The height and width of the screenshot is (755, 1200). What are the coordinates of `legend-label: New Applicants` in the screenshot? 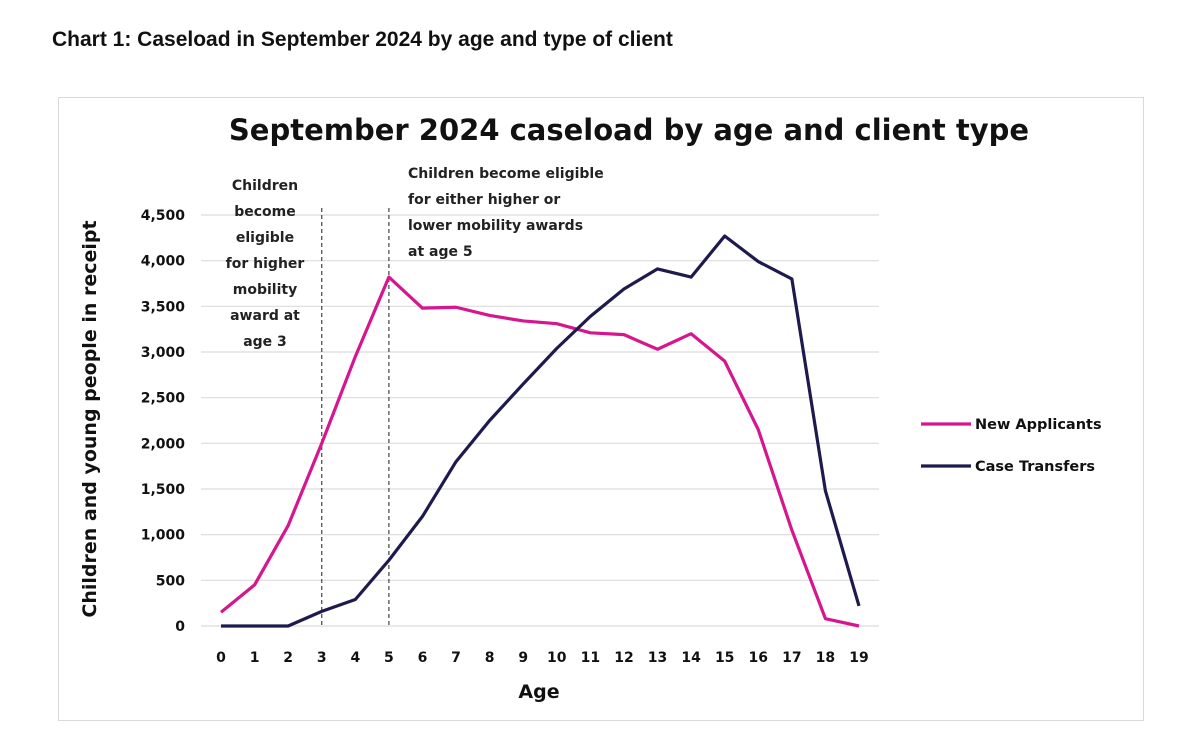 It's located at (1038, 425).